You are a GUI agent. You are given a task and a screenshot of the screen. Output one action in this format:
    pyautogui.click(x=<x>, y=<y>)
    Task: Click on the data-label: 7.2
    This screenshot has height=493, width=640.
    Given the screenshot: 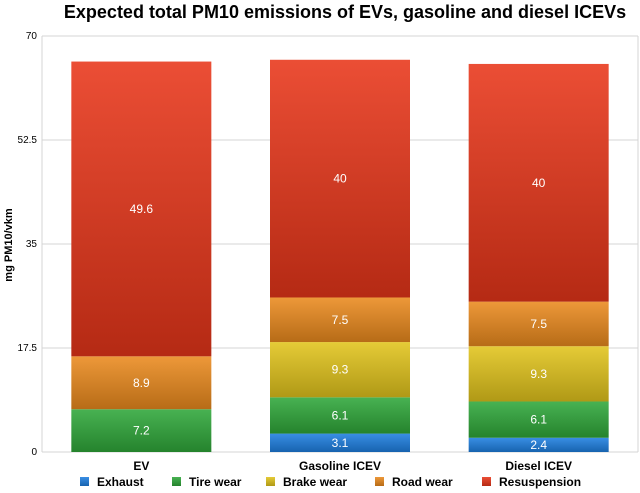 What is the action you would take?
    pyautogui.click(x=141, y=431)
    